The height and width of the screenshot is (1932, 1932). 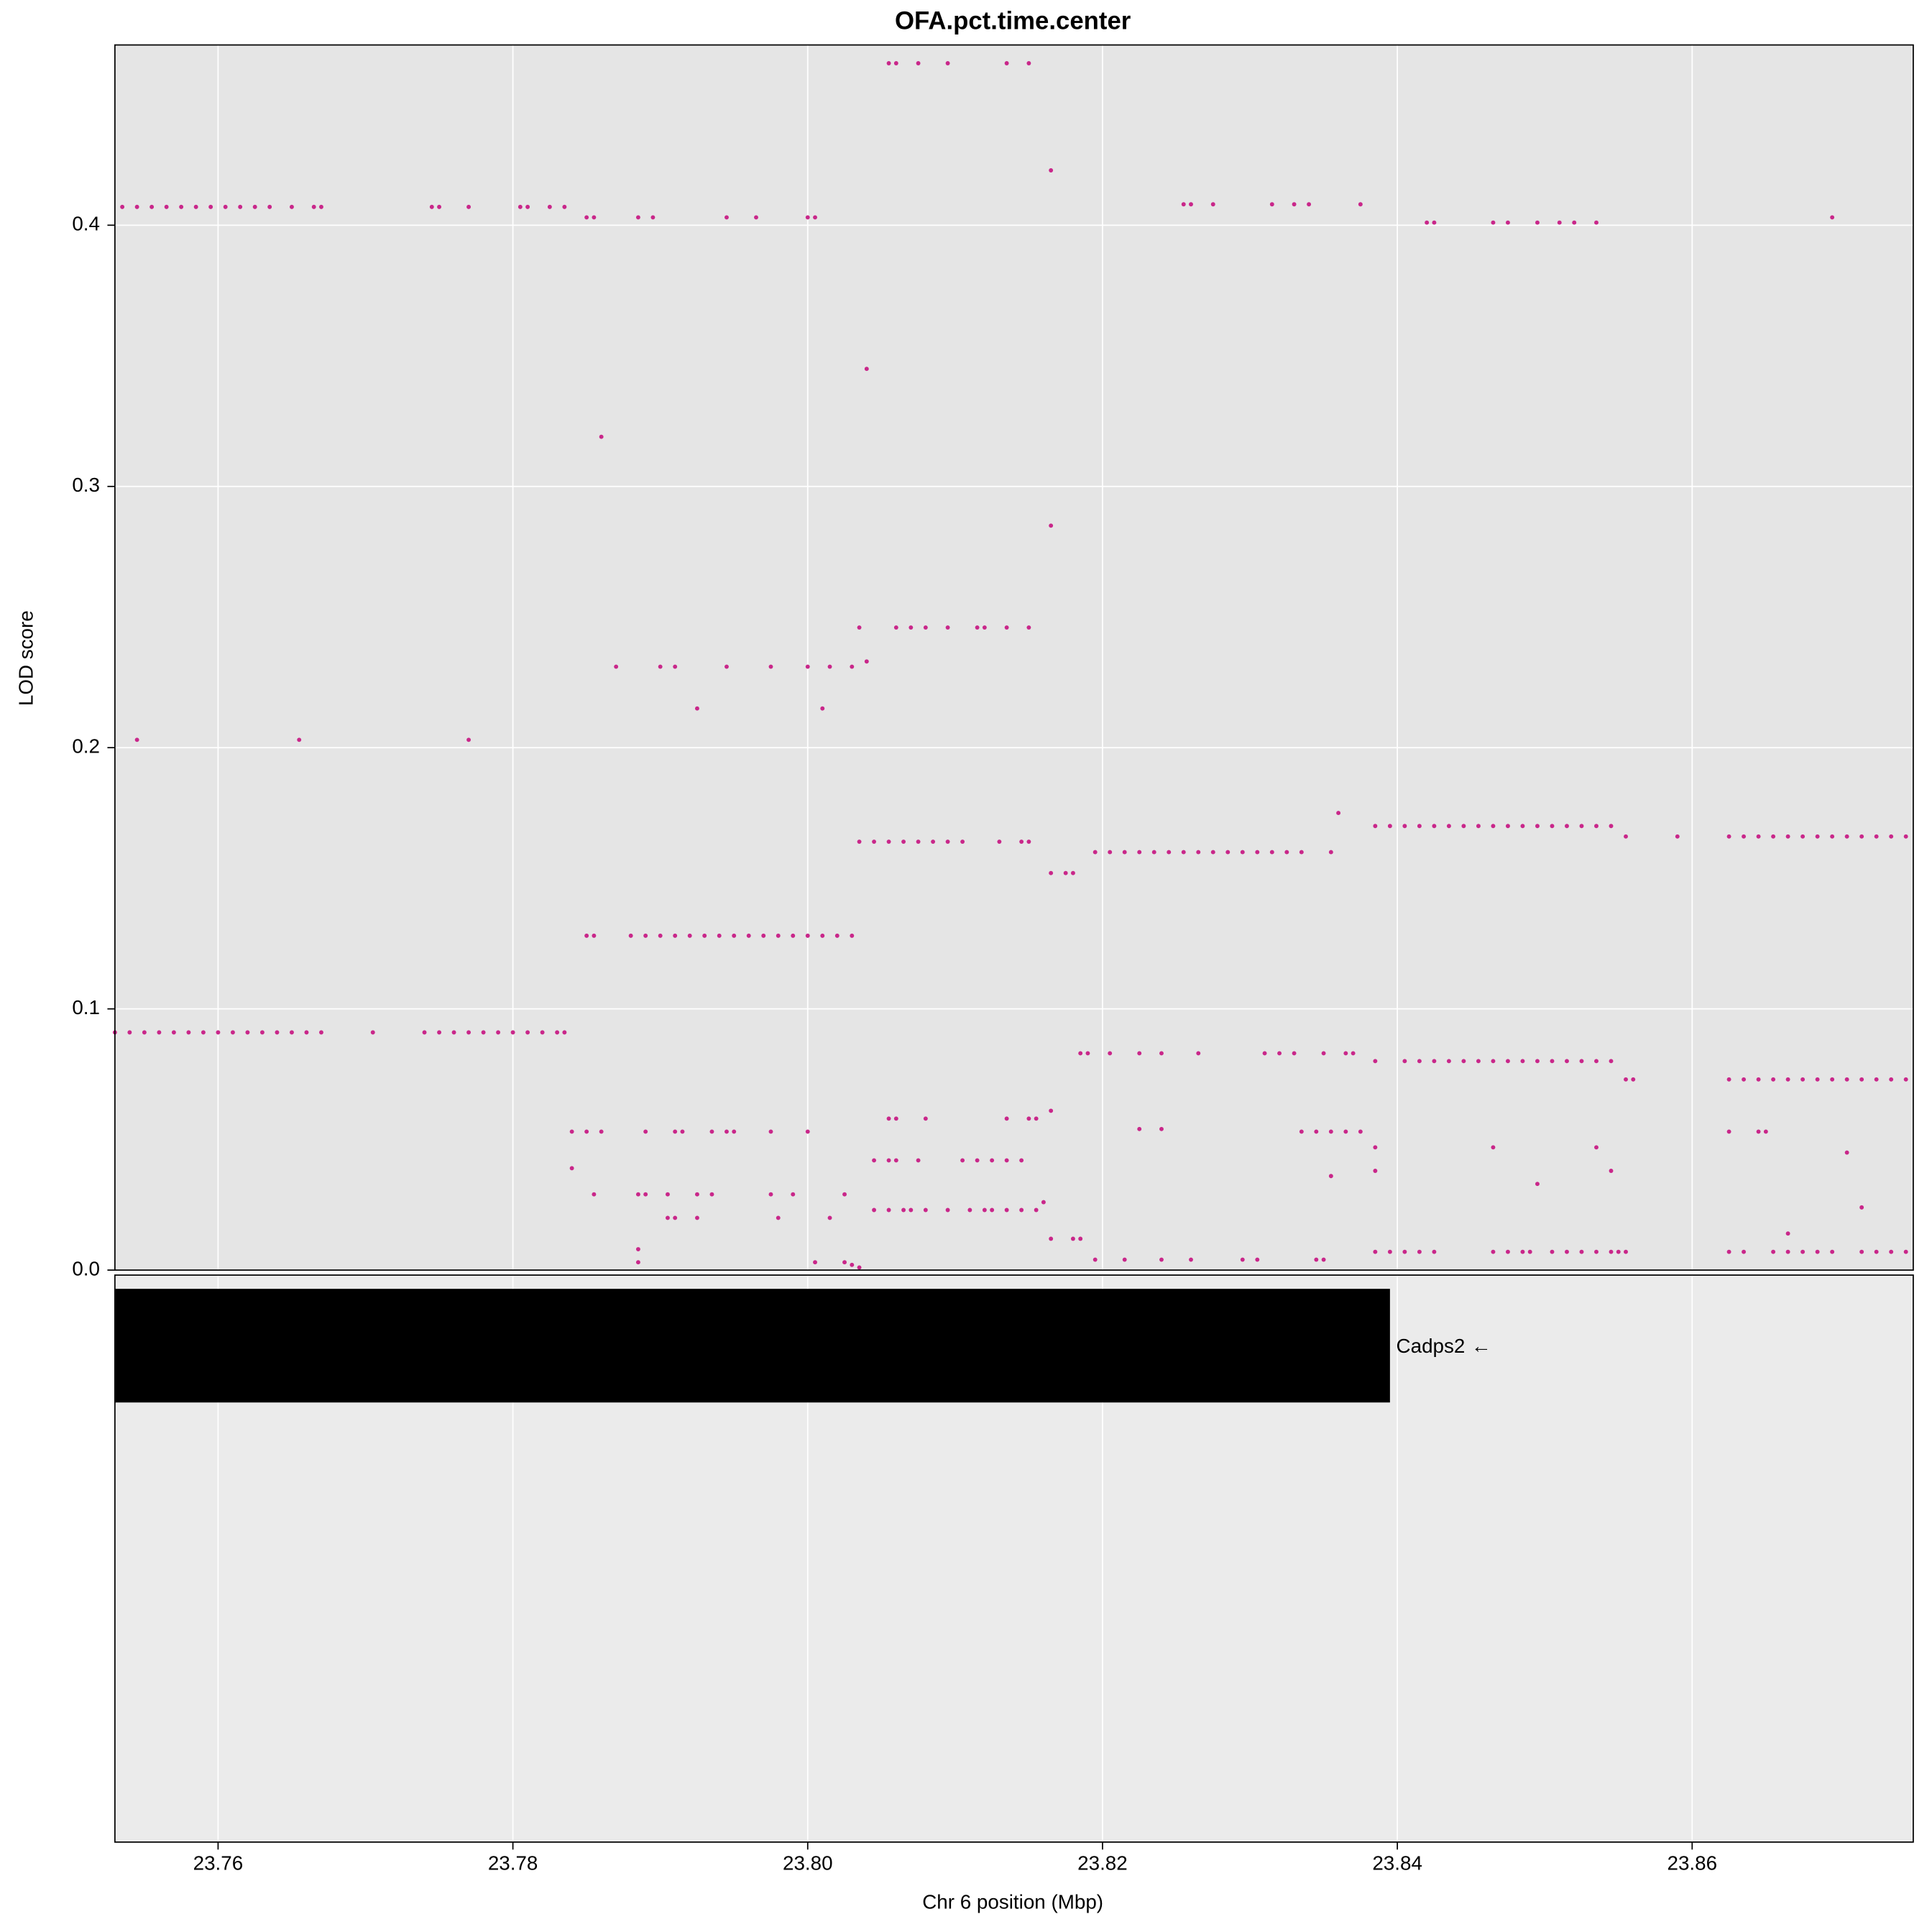 What do you see at coordinates (86, 485) in the screenshot?
I see `y-tick-label: 0.3` at bounding box center [86, 485].